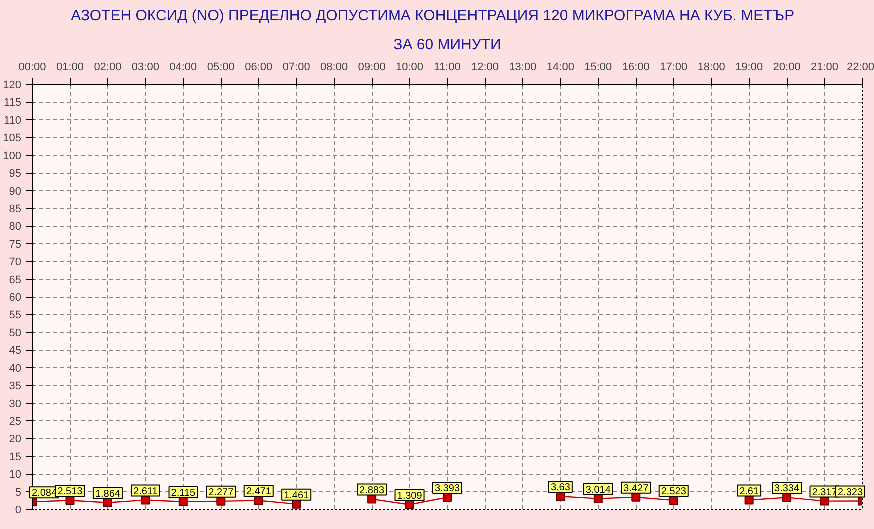 The width and height of the screenshot is (874, 529). Describe the element at coordinates (750, 492) in the screenshot. I see `data-label: 2.61` at that location.